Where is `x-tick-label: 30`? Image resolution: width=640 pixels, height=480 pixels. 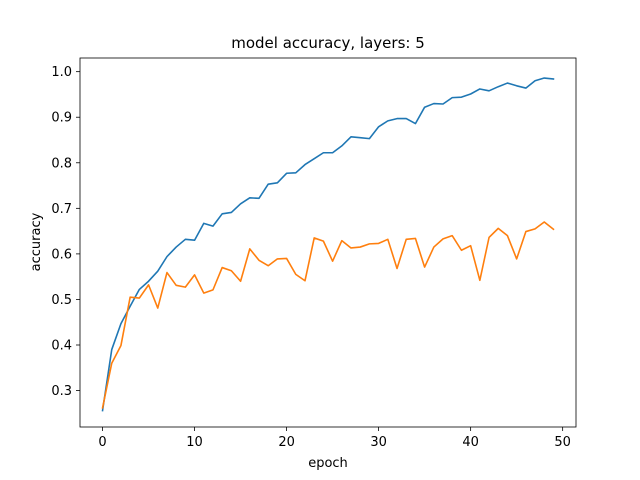 x-tick-label: 30 is located at coordinates (378, 442).